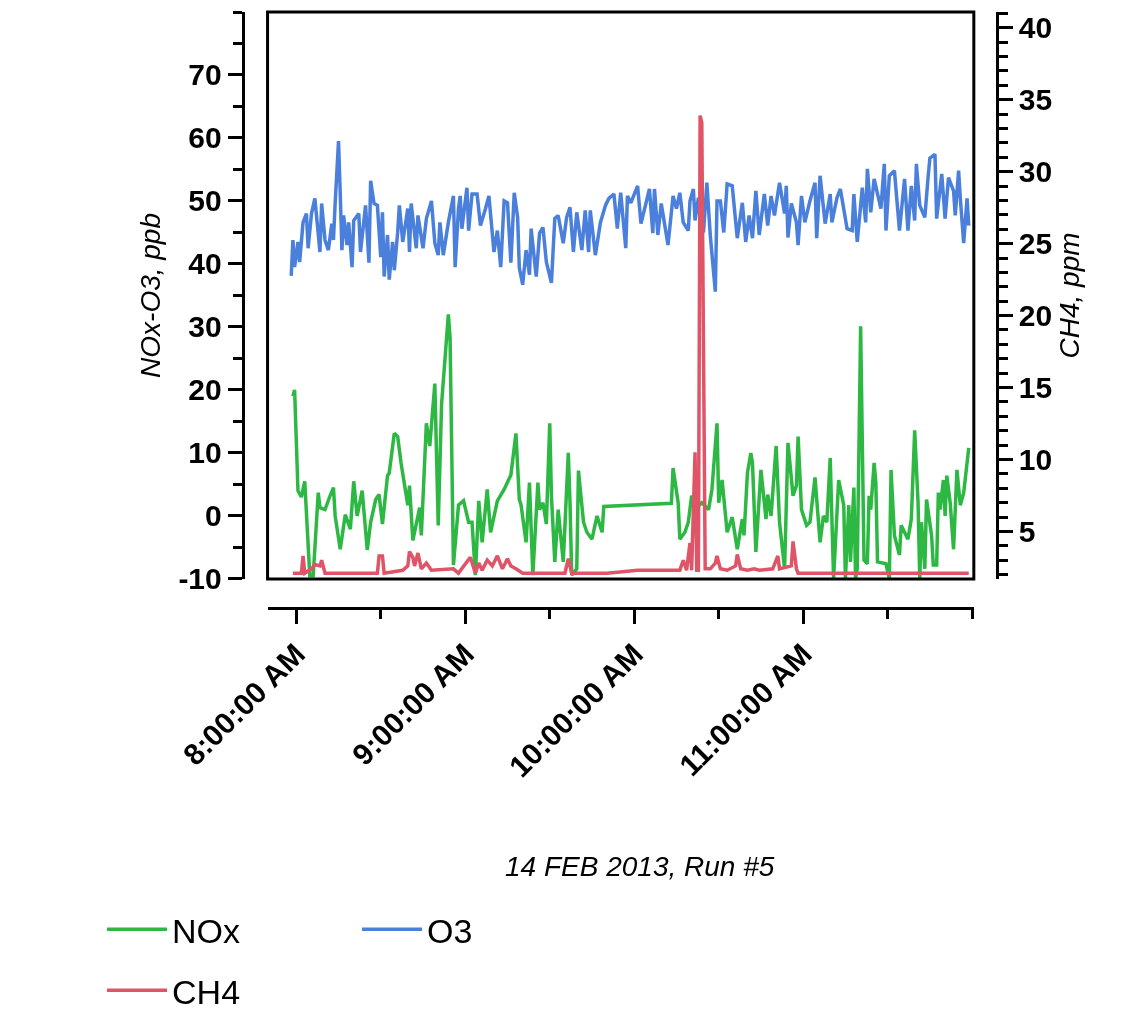 This screenshot has width=1132, height=1025. Describe the element at coordinates (205, 390) in the screenshot. I see `y-tick-label: 20` at that location.